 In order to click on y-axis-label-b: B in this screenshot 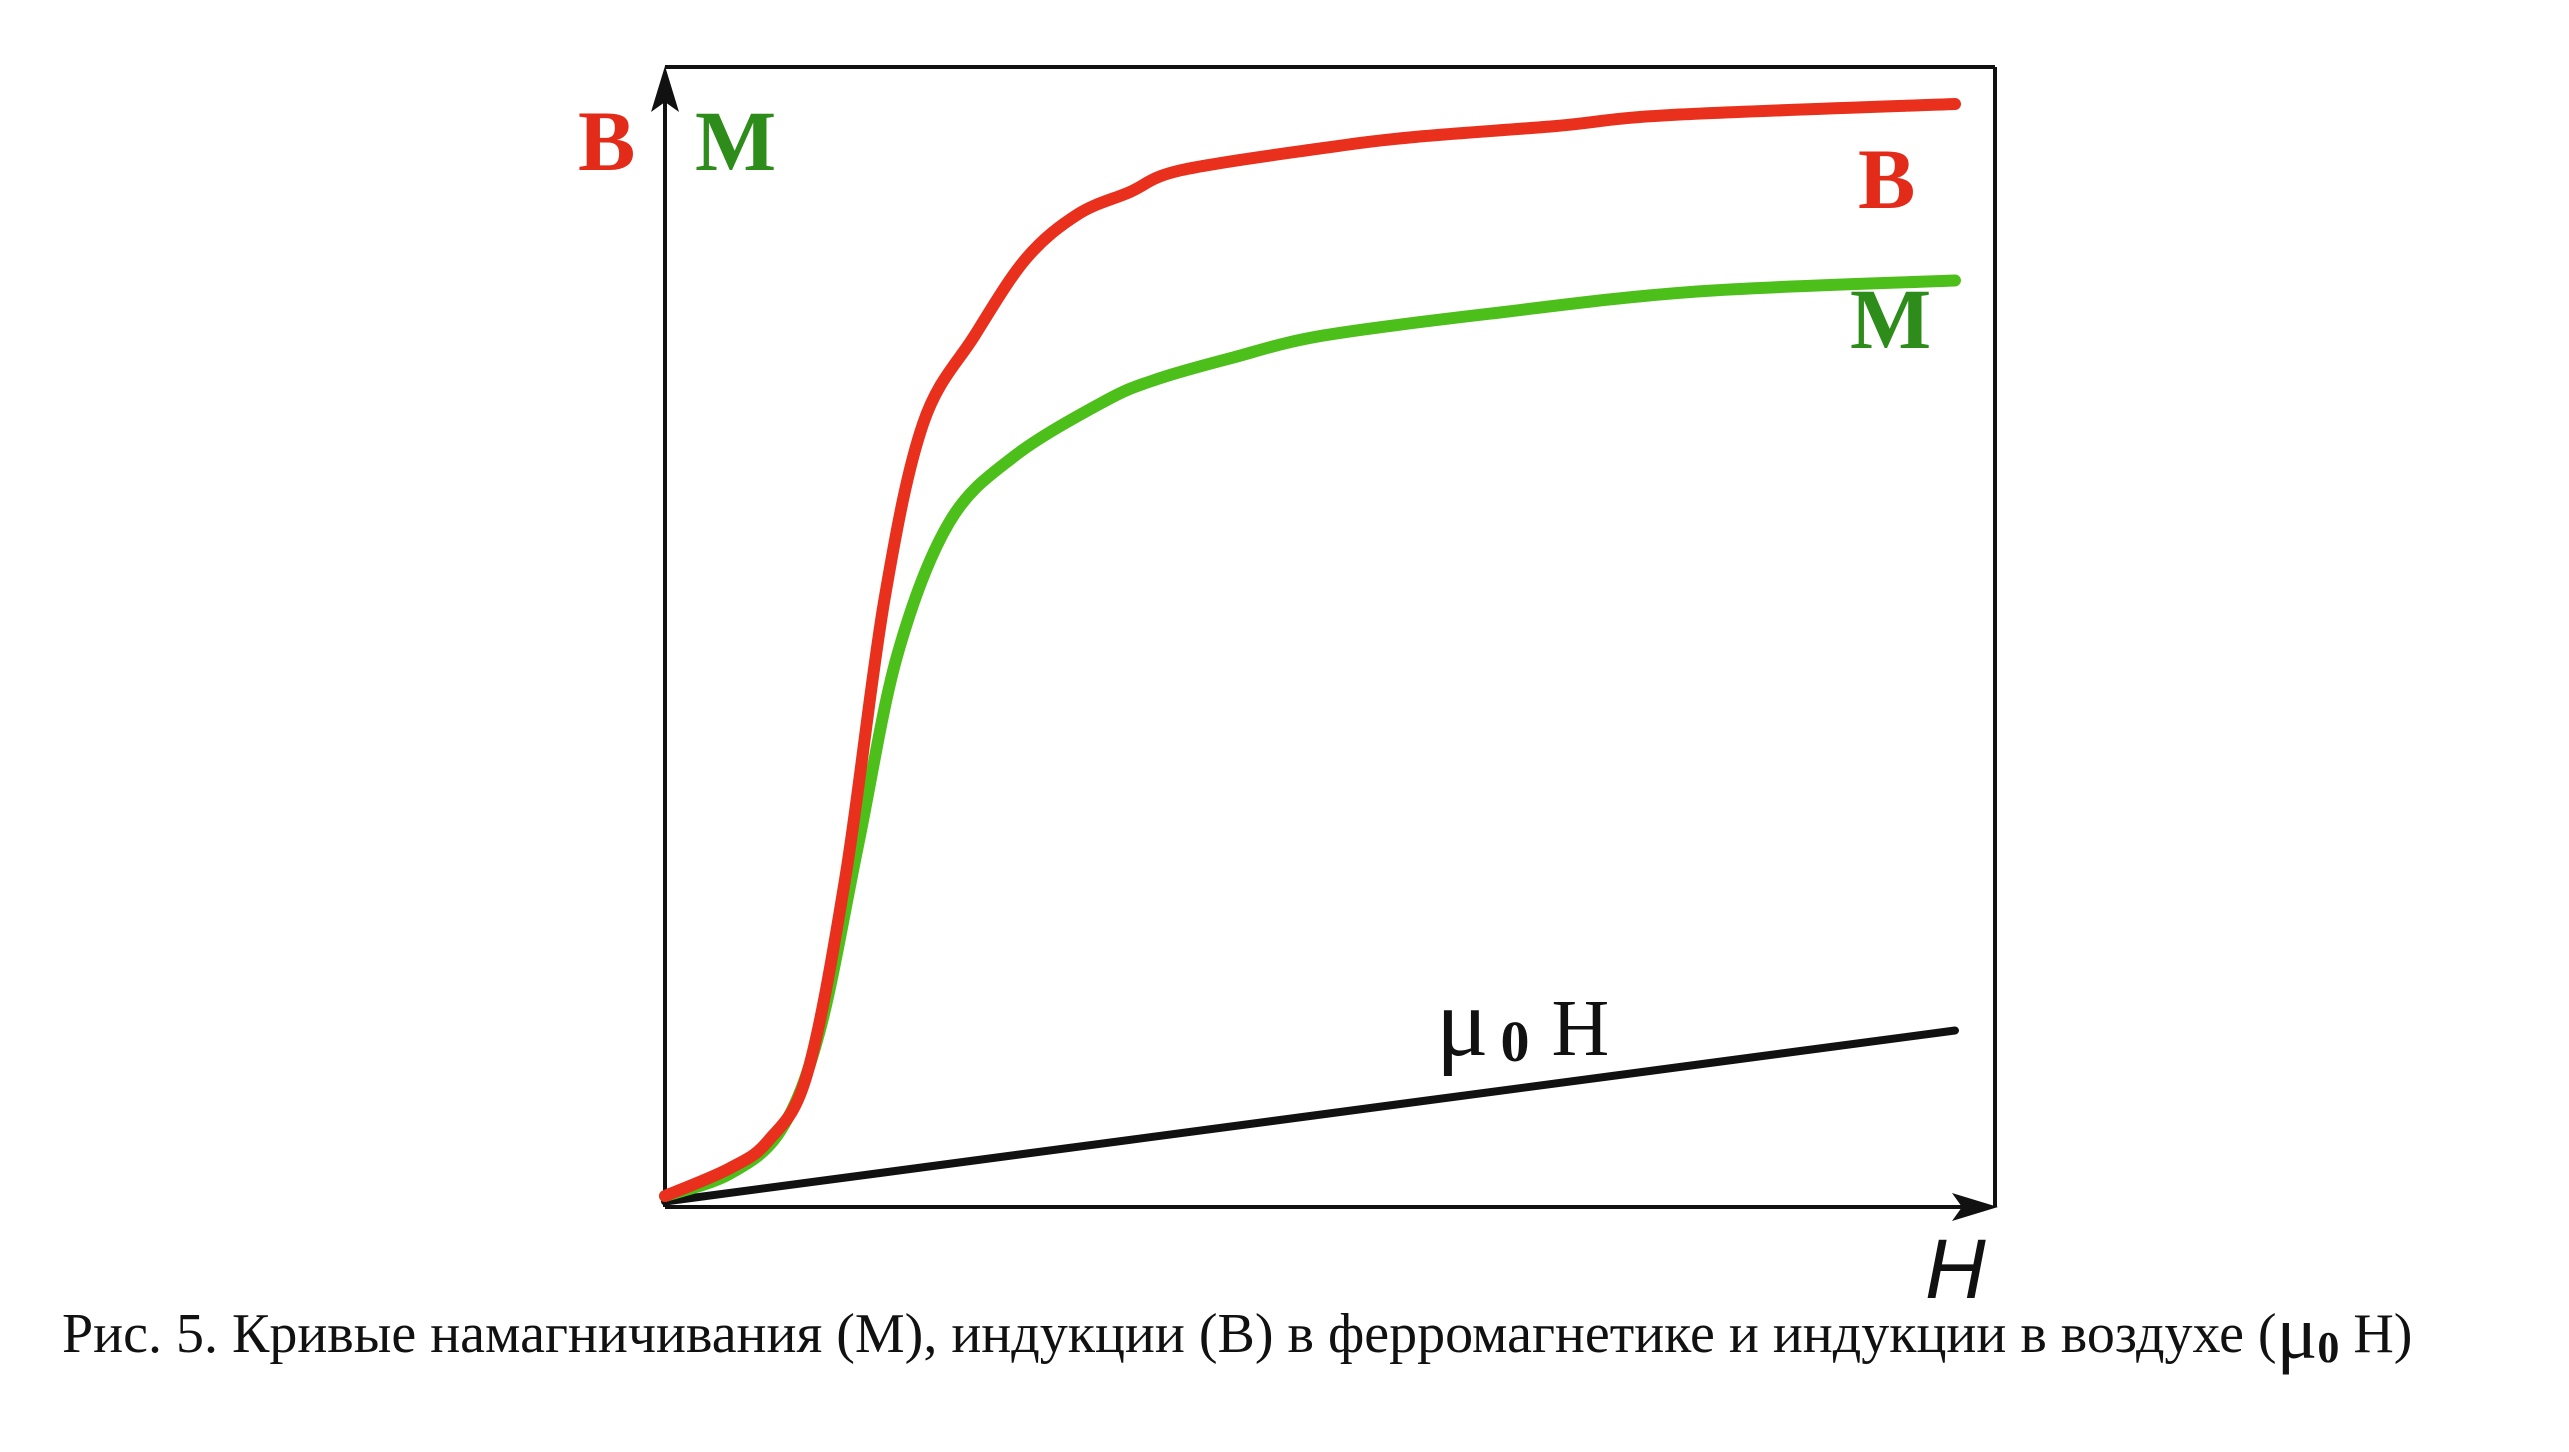, I will do `click(606, 141)`.